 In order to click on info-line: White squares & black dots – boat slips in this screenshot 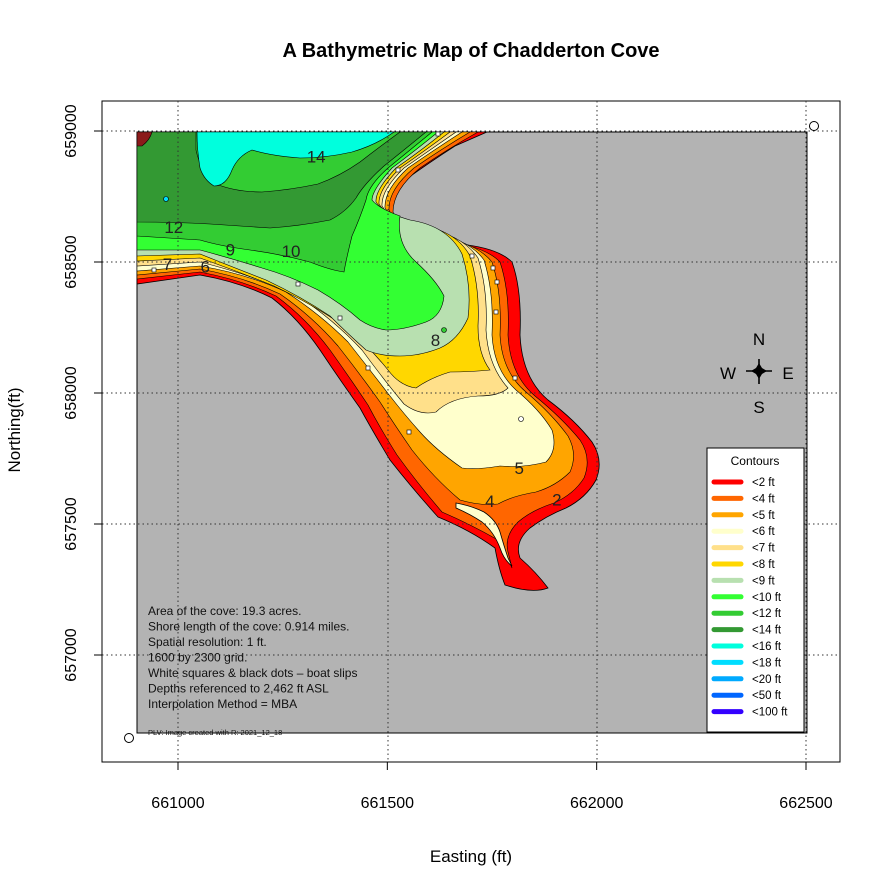, I will do `click(252, 673)`.